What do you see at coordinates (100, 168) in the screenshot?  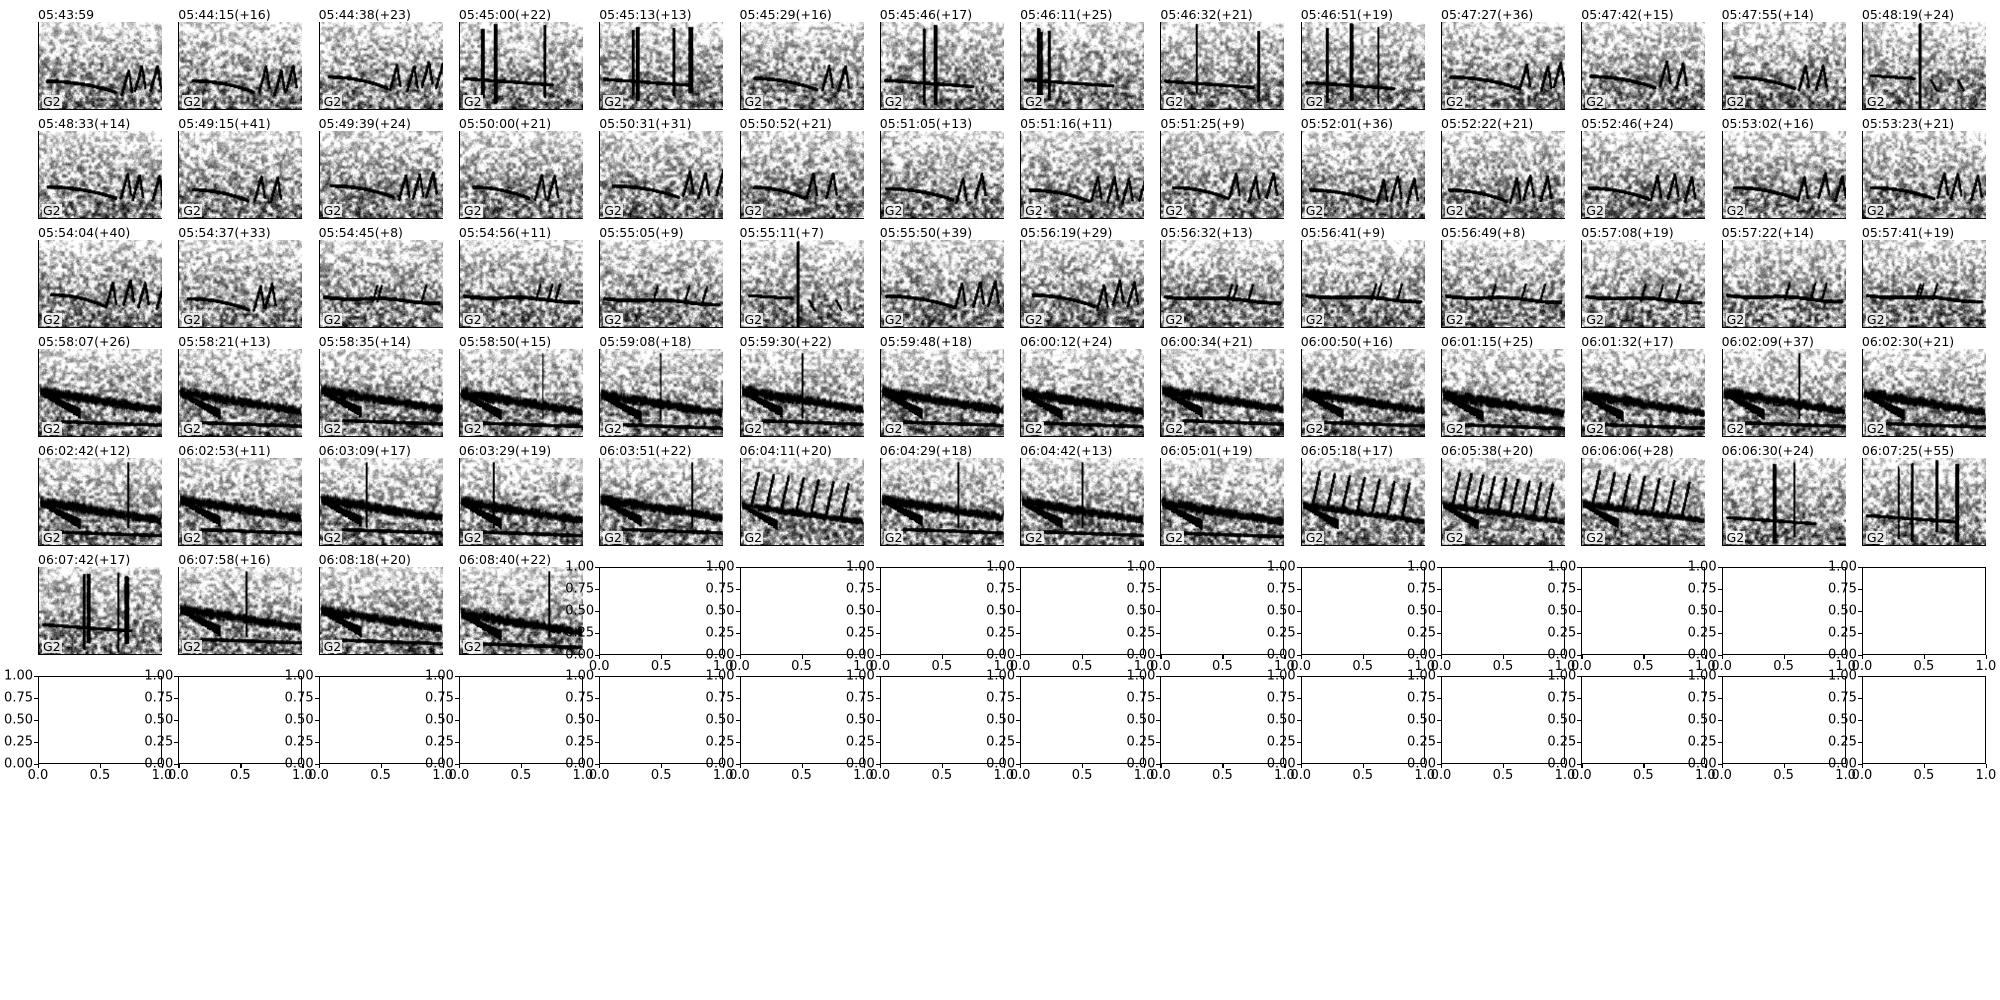 I see `spectrogram-panel: 05:48:33(+14) G2` at bounding box center [100, 168].